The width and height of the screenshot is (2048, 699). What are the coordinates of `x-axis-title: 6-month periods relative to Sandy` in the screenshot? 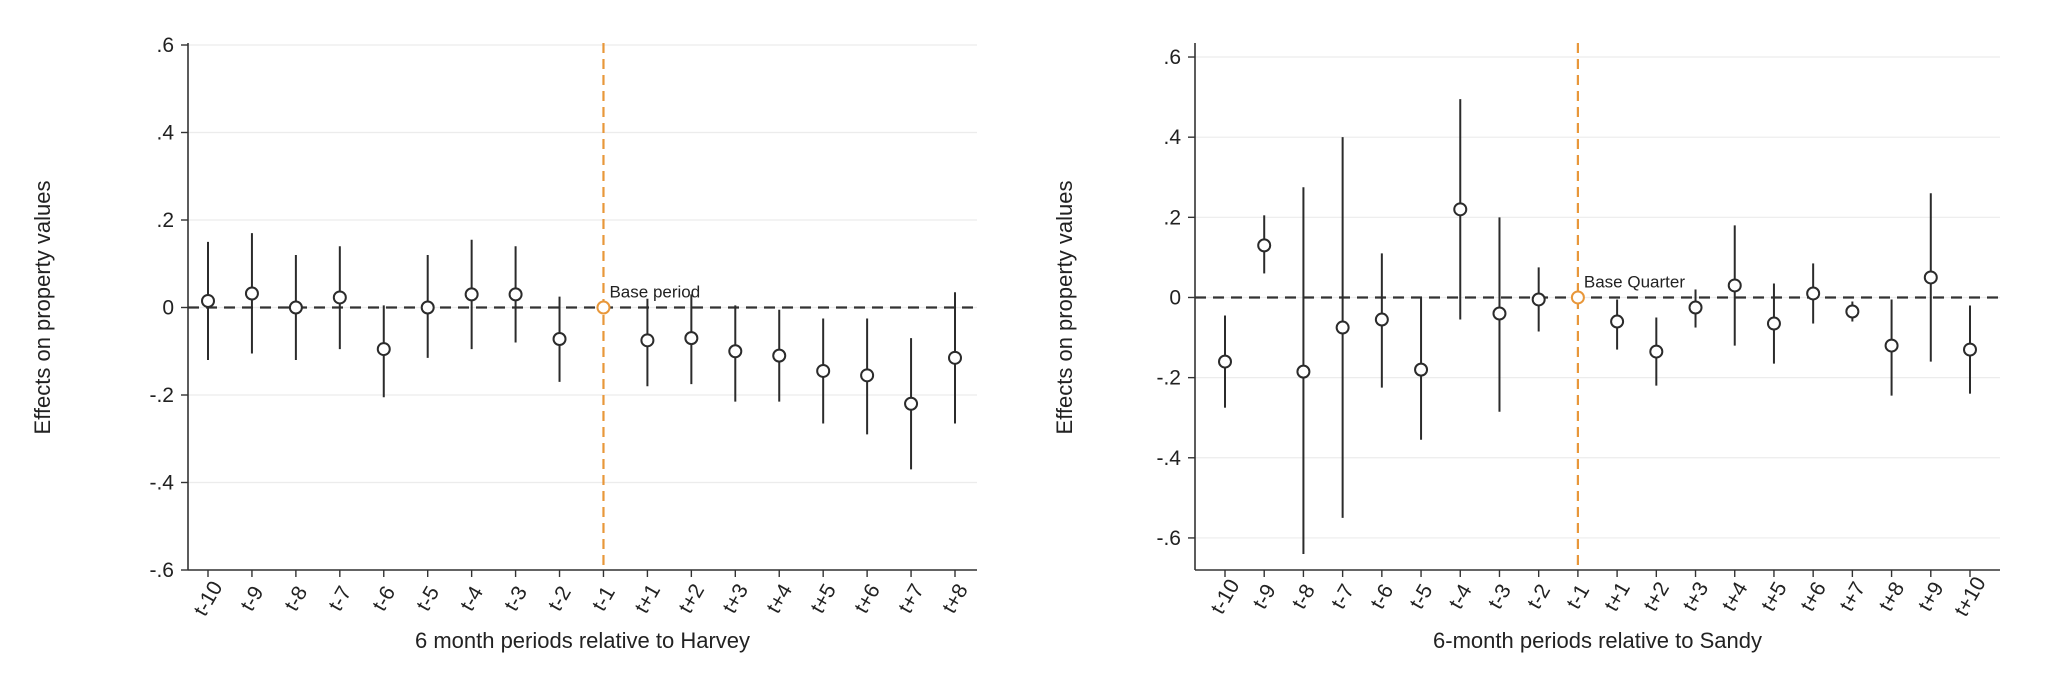 It's located at (1597, 640).